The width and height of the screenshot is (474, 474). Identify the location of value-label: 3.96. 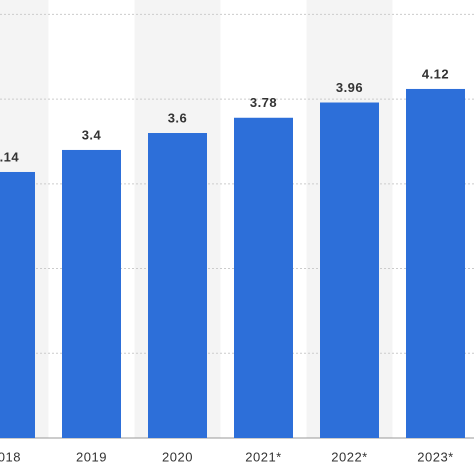
(349, 87).